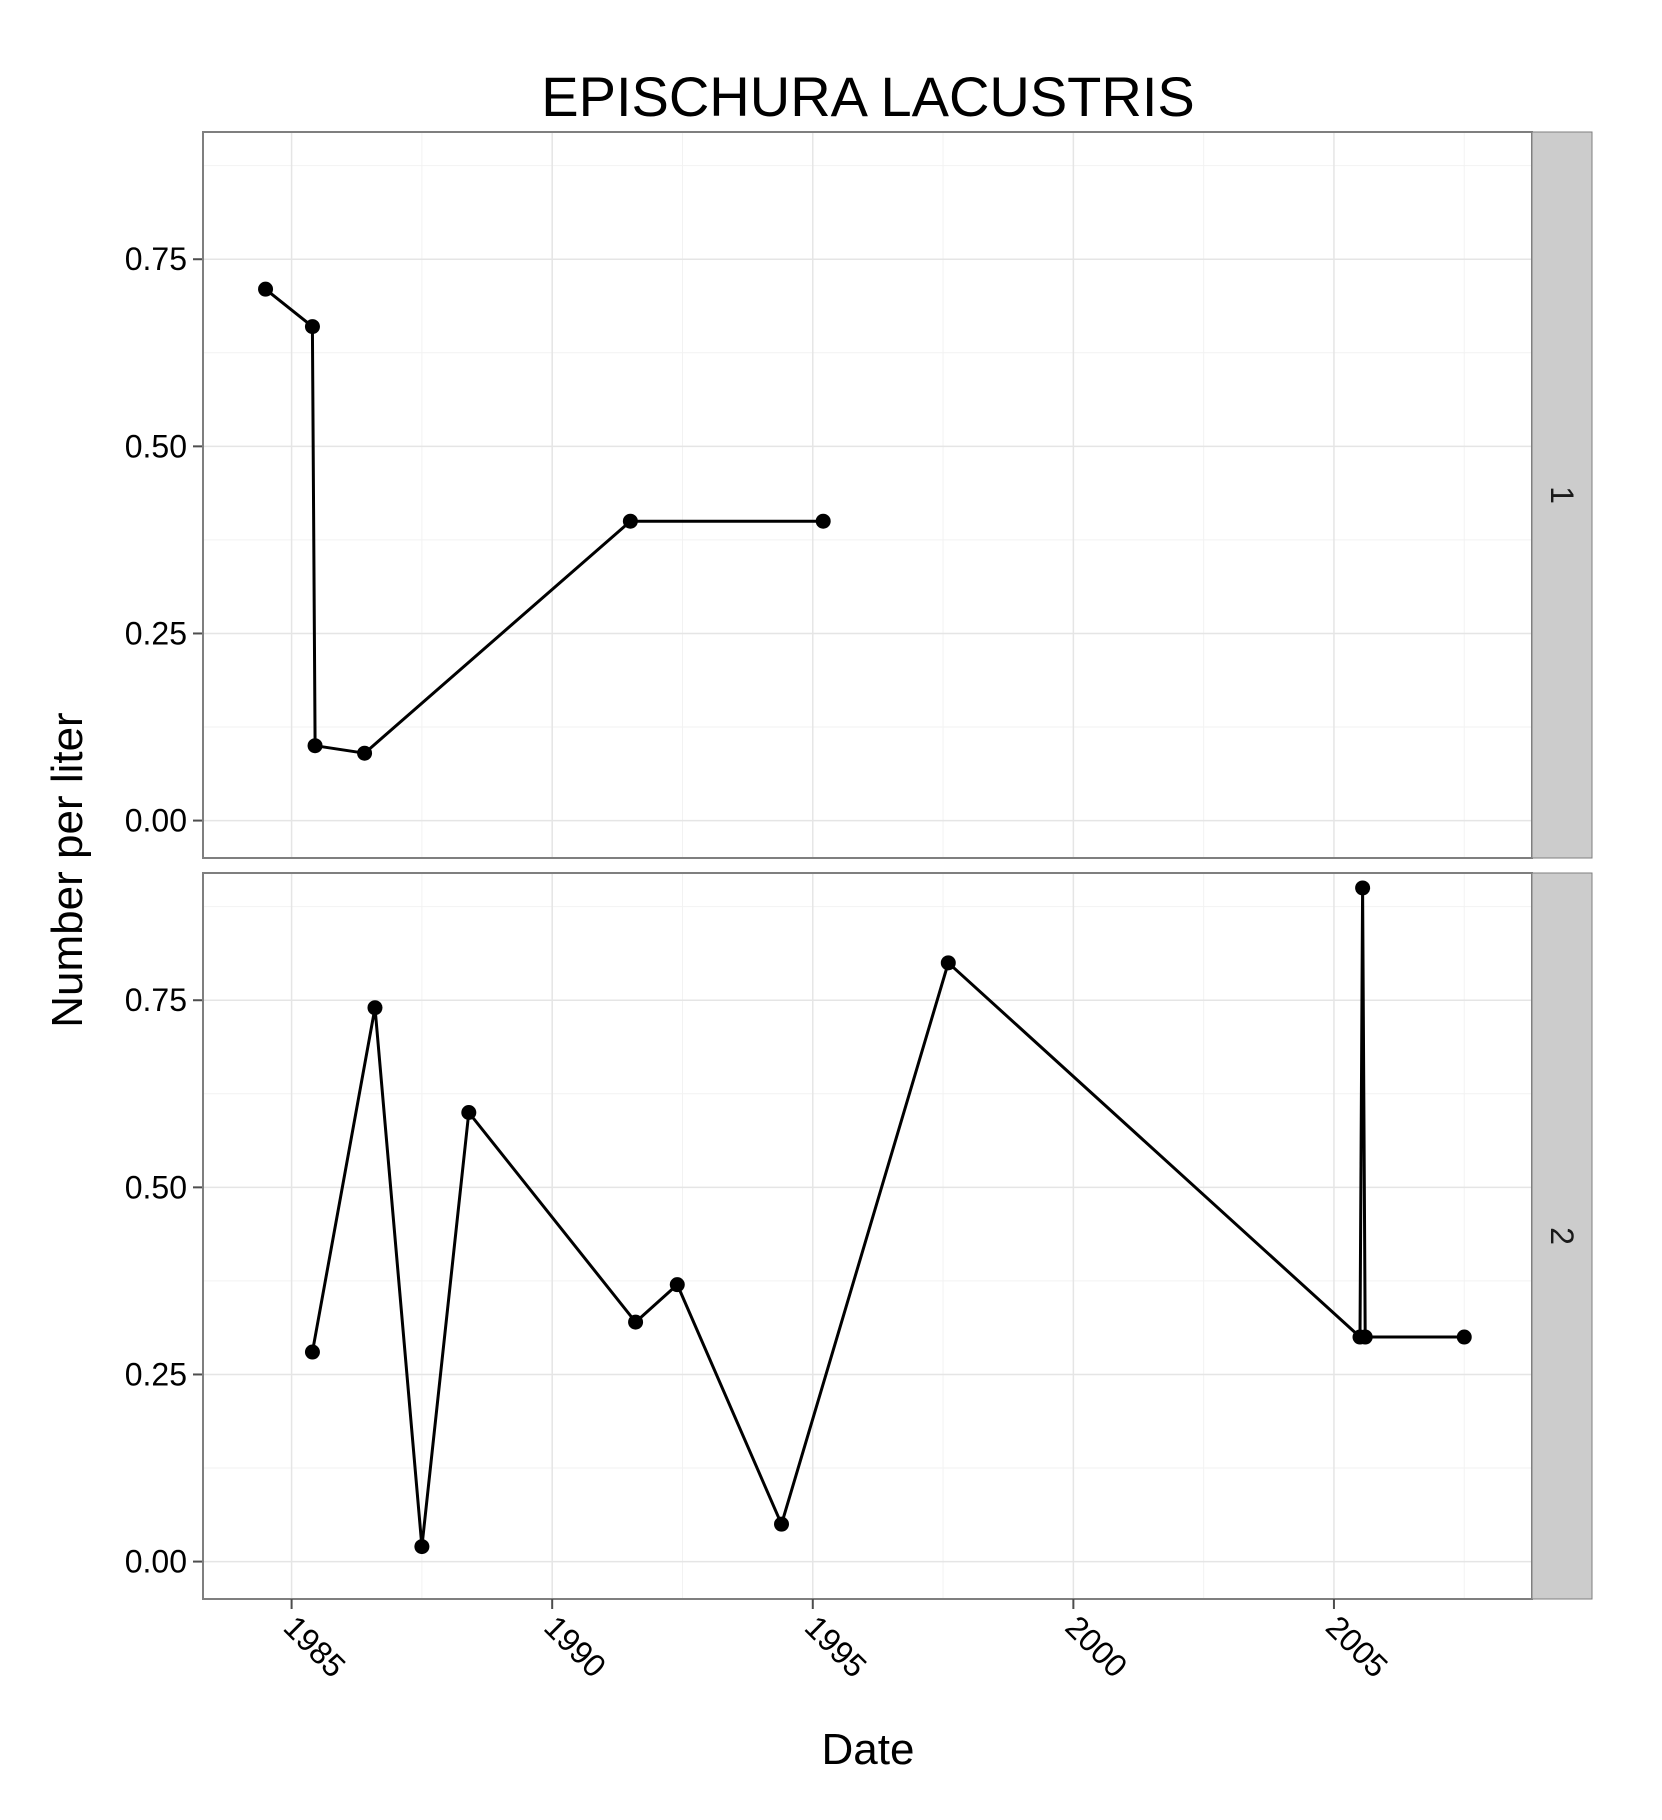 The width and height of the screenshot is (1662, 1820). What do you see at coordinates (67, 869) in the screenshot?
I see `y-axis-title: Number per liter` at bounding box center [67, 869].